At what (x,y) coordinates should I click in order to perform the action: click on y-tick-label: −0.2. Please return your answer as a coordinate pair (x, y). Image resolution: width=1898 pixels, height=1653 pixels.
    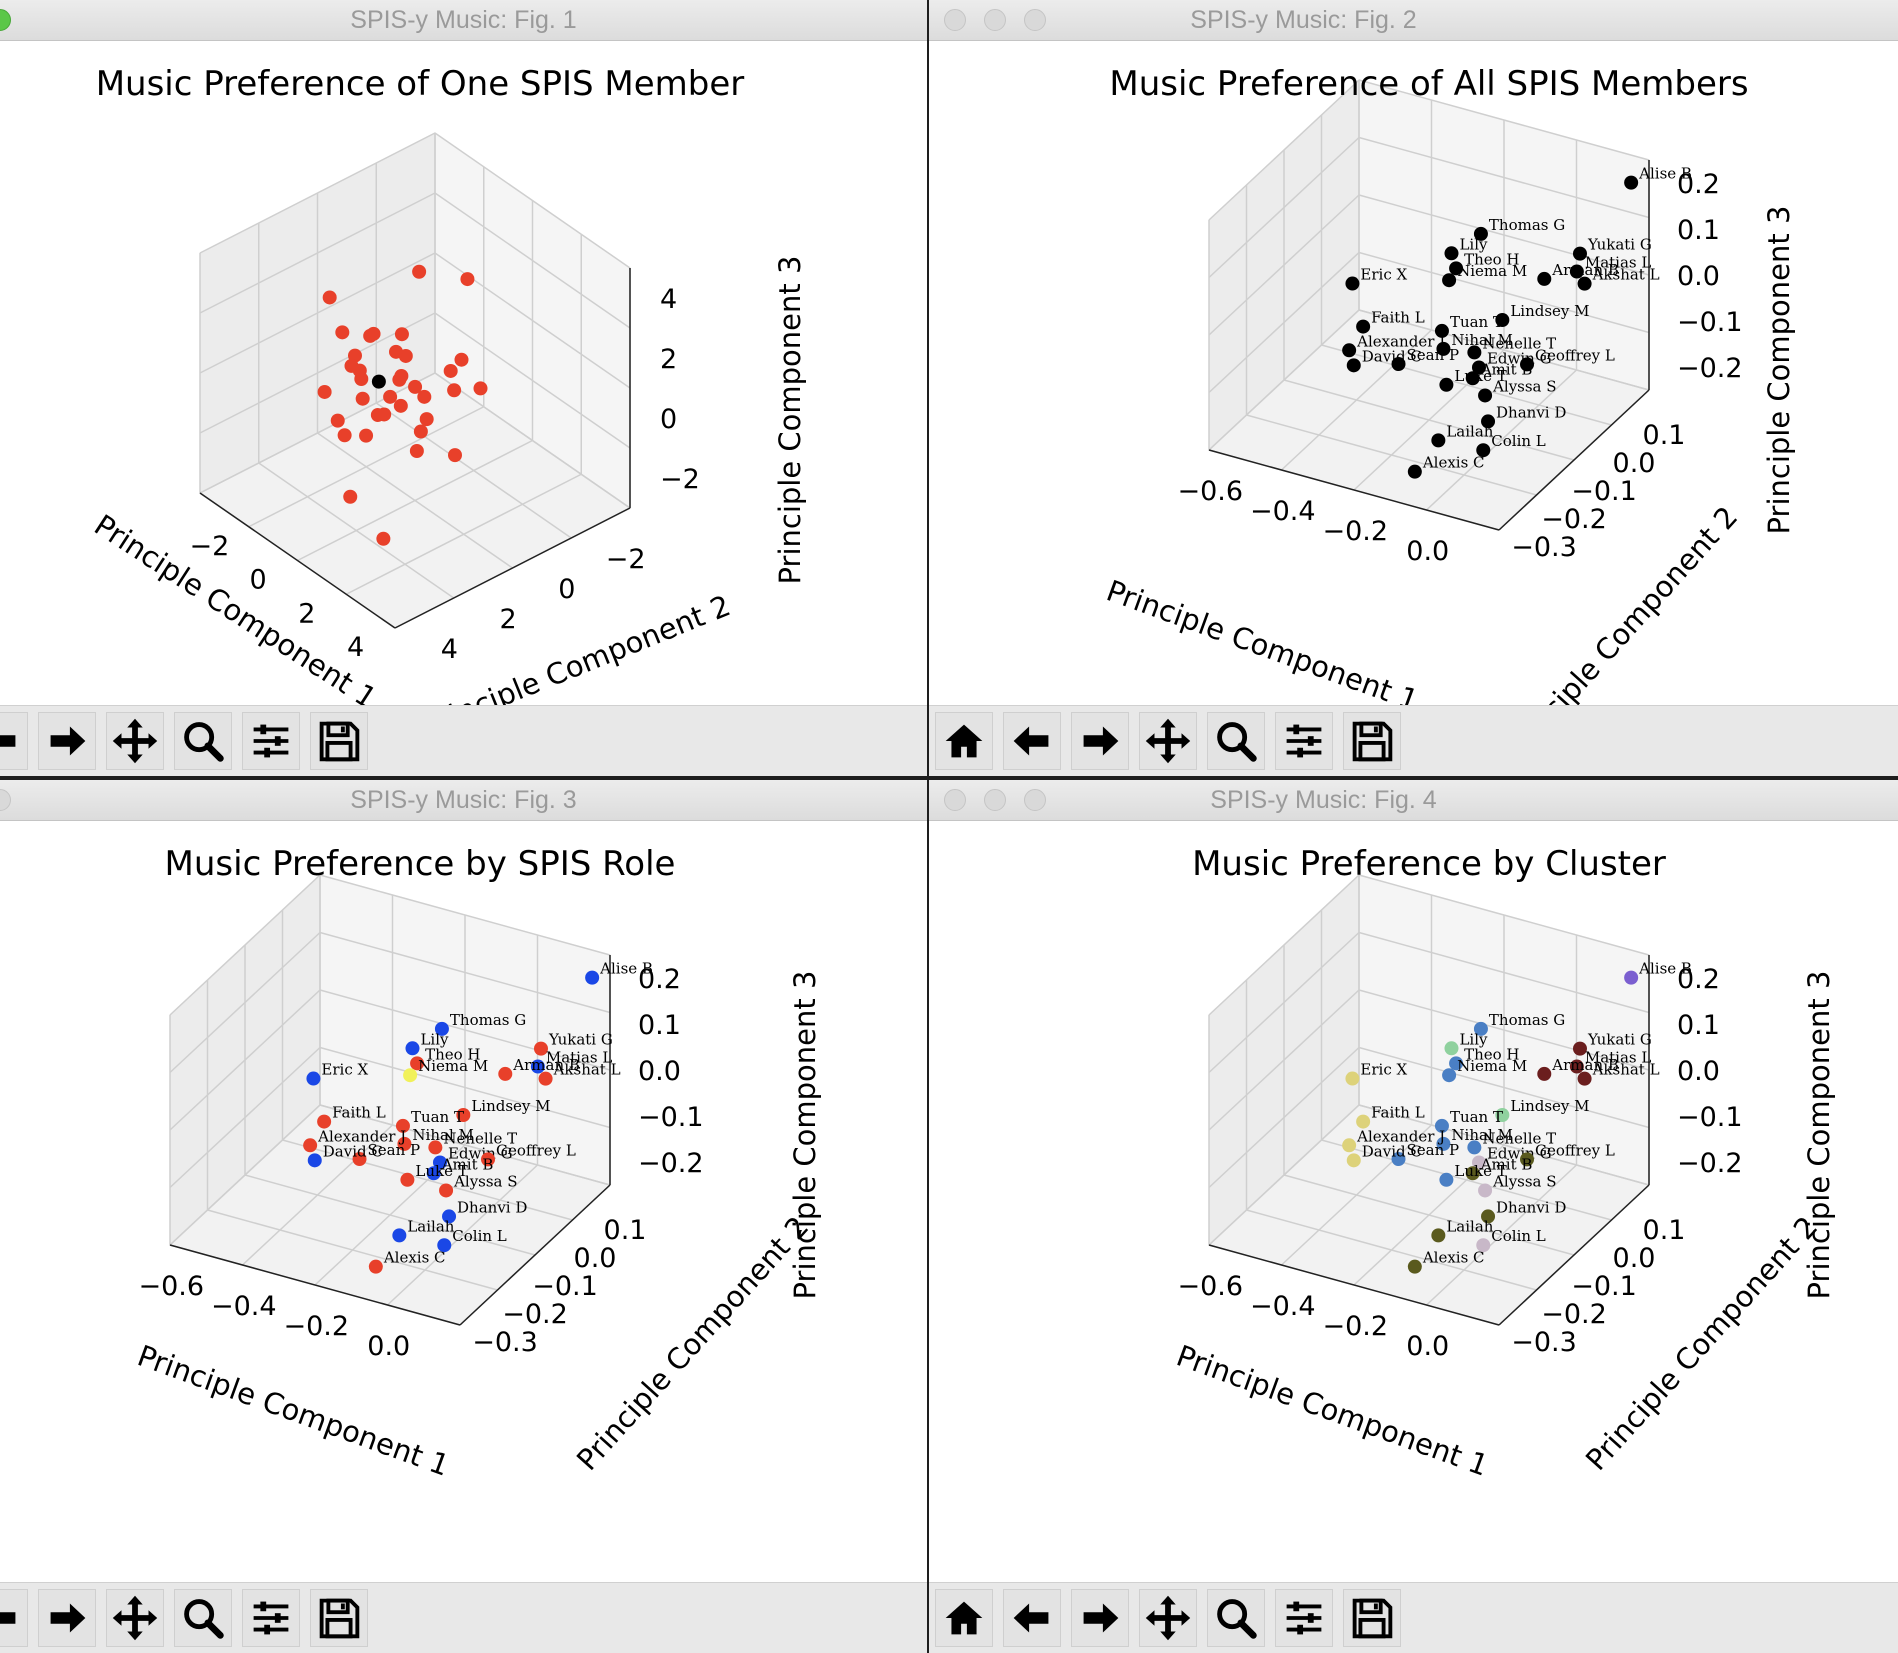
    Looking at the image, I should click on (535, 1314).